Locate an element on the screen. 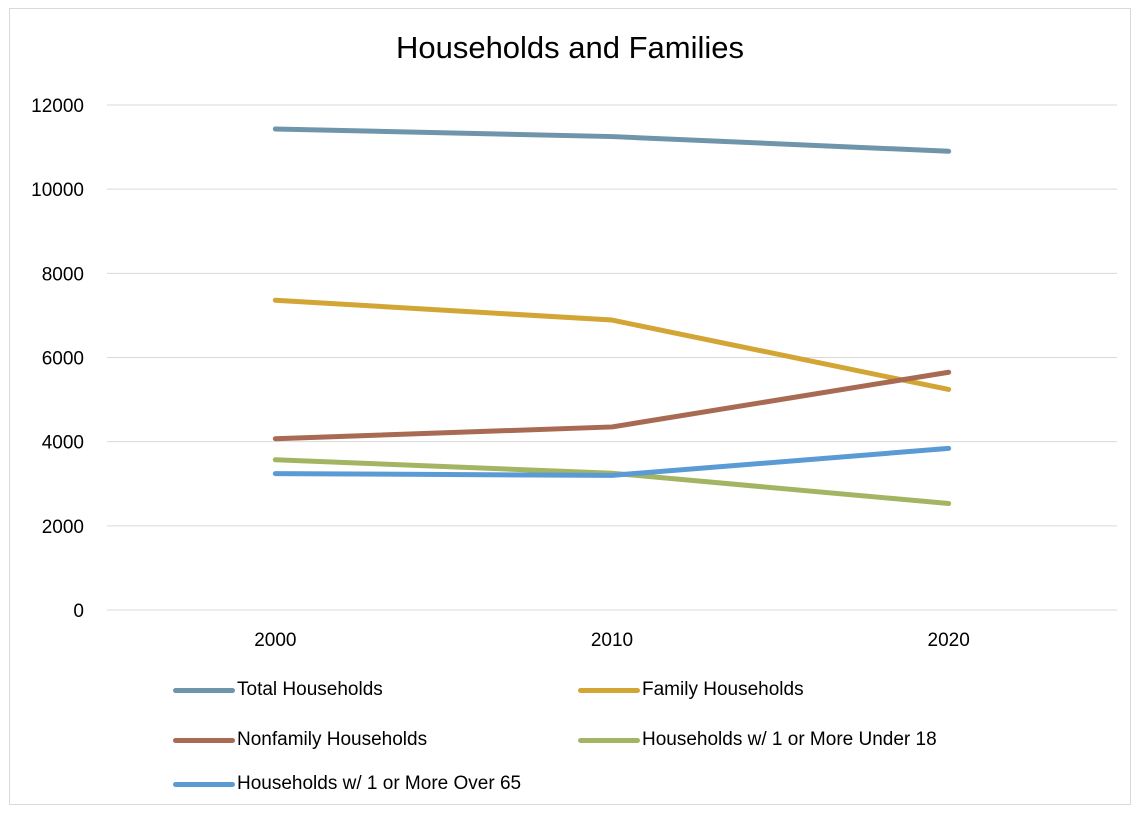  y-tick-label: 8000 is located at coordinates (63, 274).